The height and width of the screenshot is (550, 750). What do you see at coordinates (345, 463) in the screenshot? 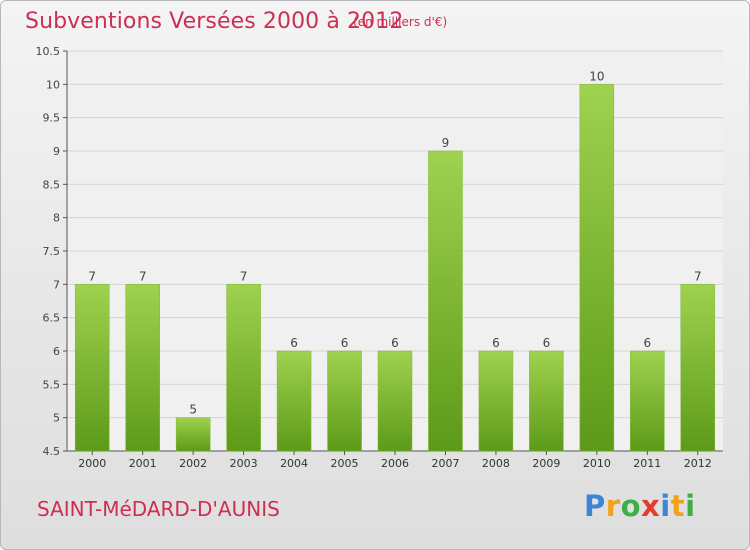
I see `x-tick-label: 2005` at bounding box center [345, 463].